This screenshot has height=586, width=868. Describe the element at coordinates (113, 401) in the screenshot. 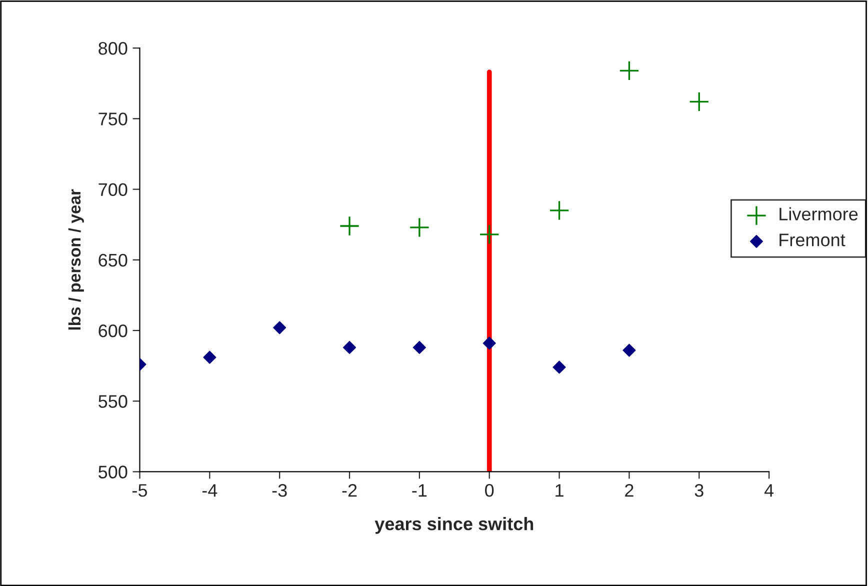

I see `y-tick-label: 550` at that location.